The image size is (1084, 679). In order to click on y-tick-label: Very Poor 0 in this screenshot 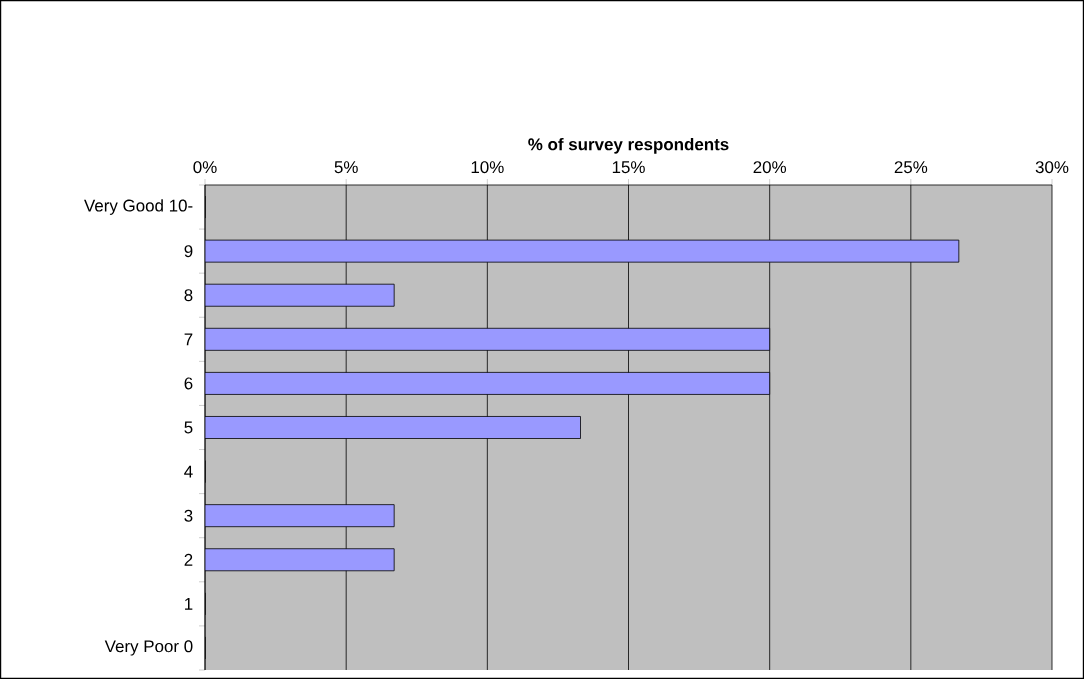, I will do `click(148, 648)`.